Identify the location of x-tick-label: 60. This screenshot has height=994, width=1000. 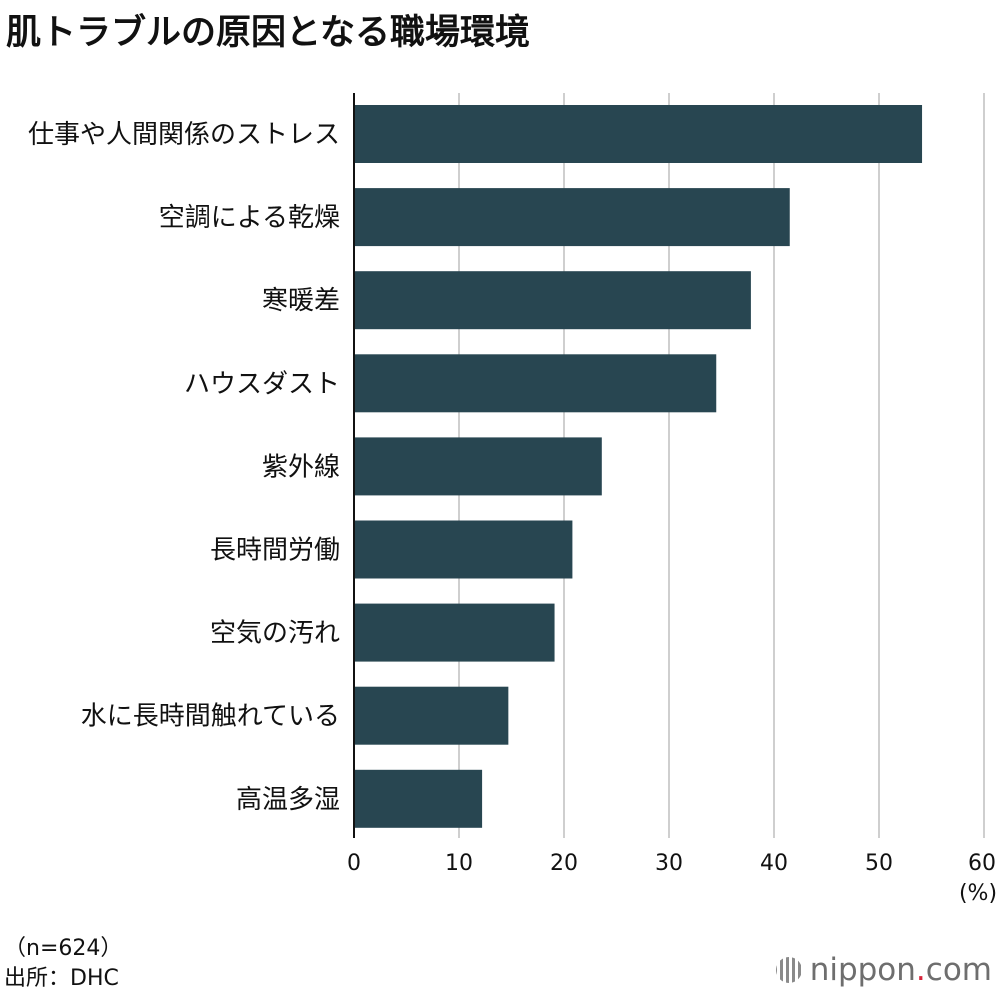
(982, 863).